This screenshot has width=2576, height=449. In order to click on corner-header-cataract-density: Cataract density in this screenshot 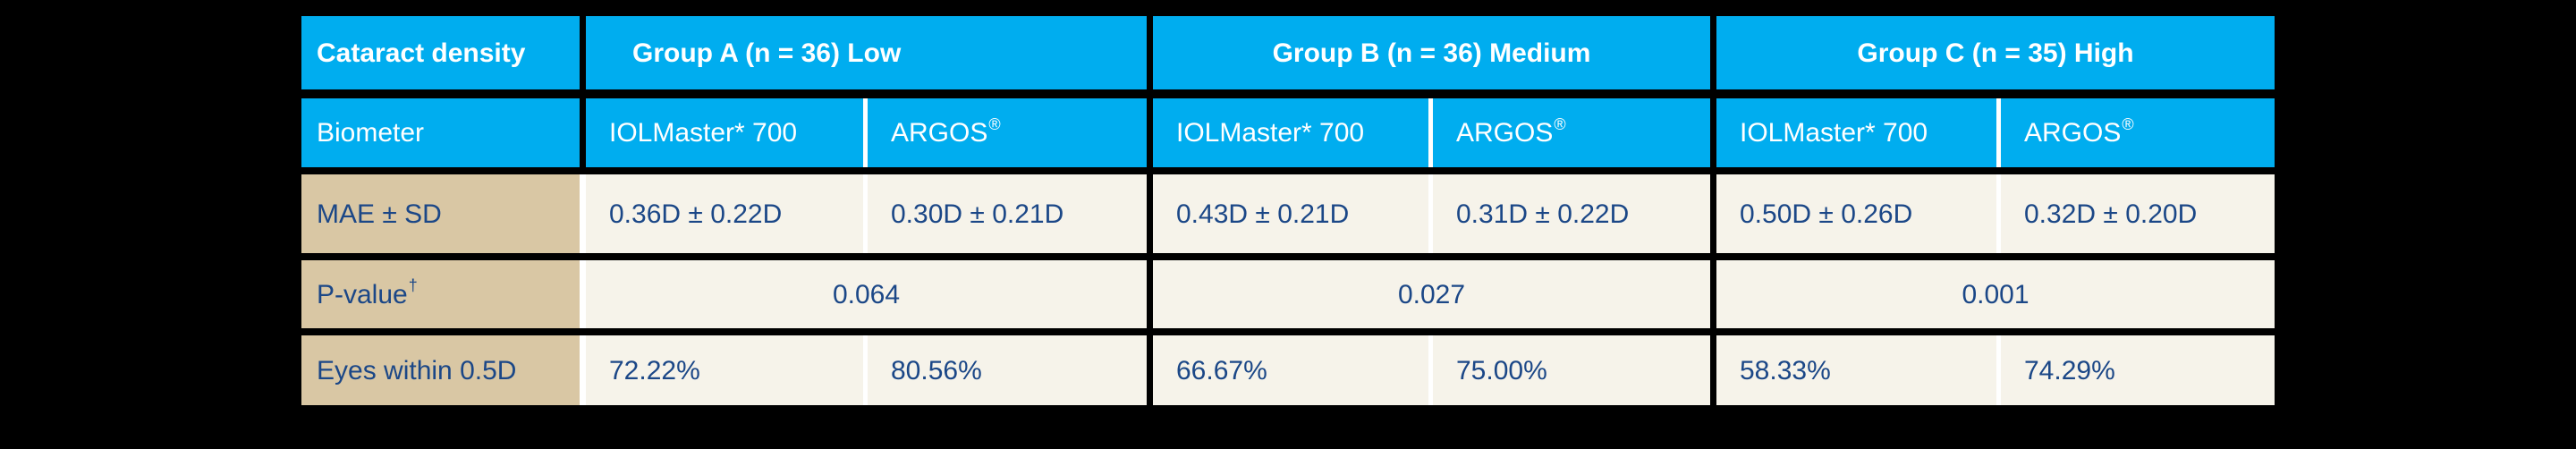, I will do `click(440, 52)`.